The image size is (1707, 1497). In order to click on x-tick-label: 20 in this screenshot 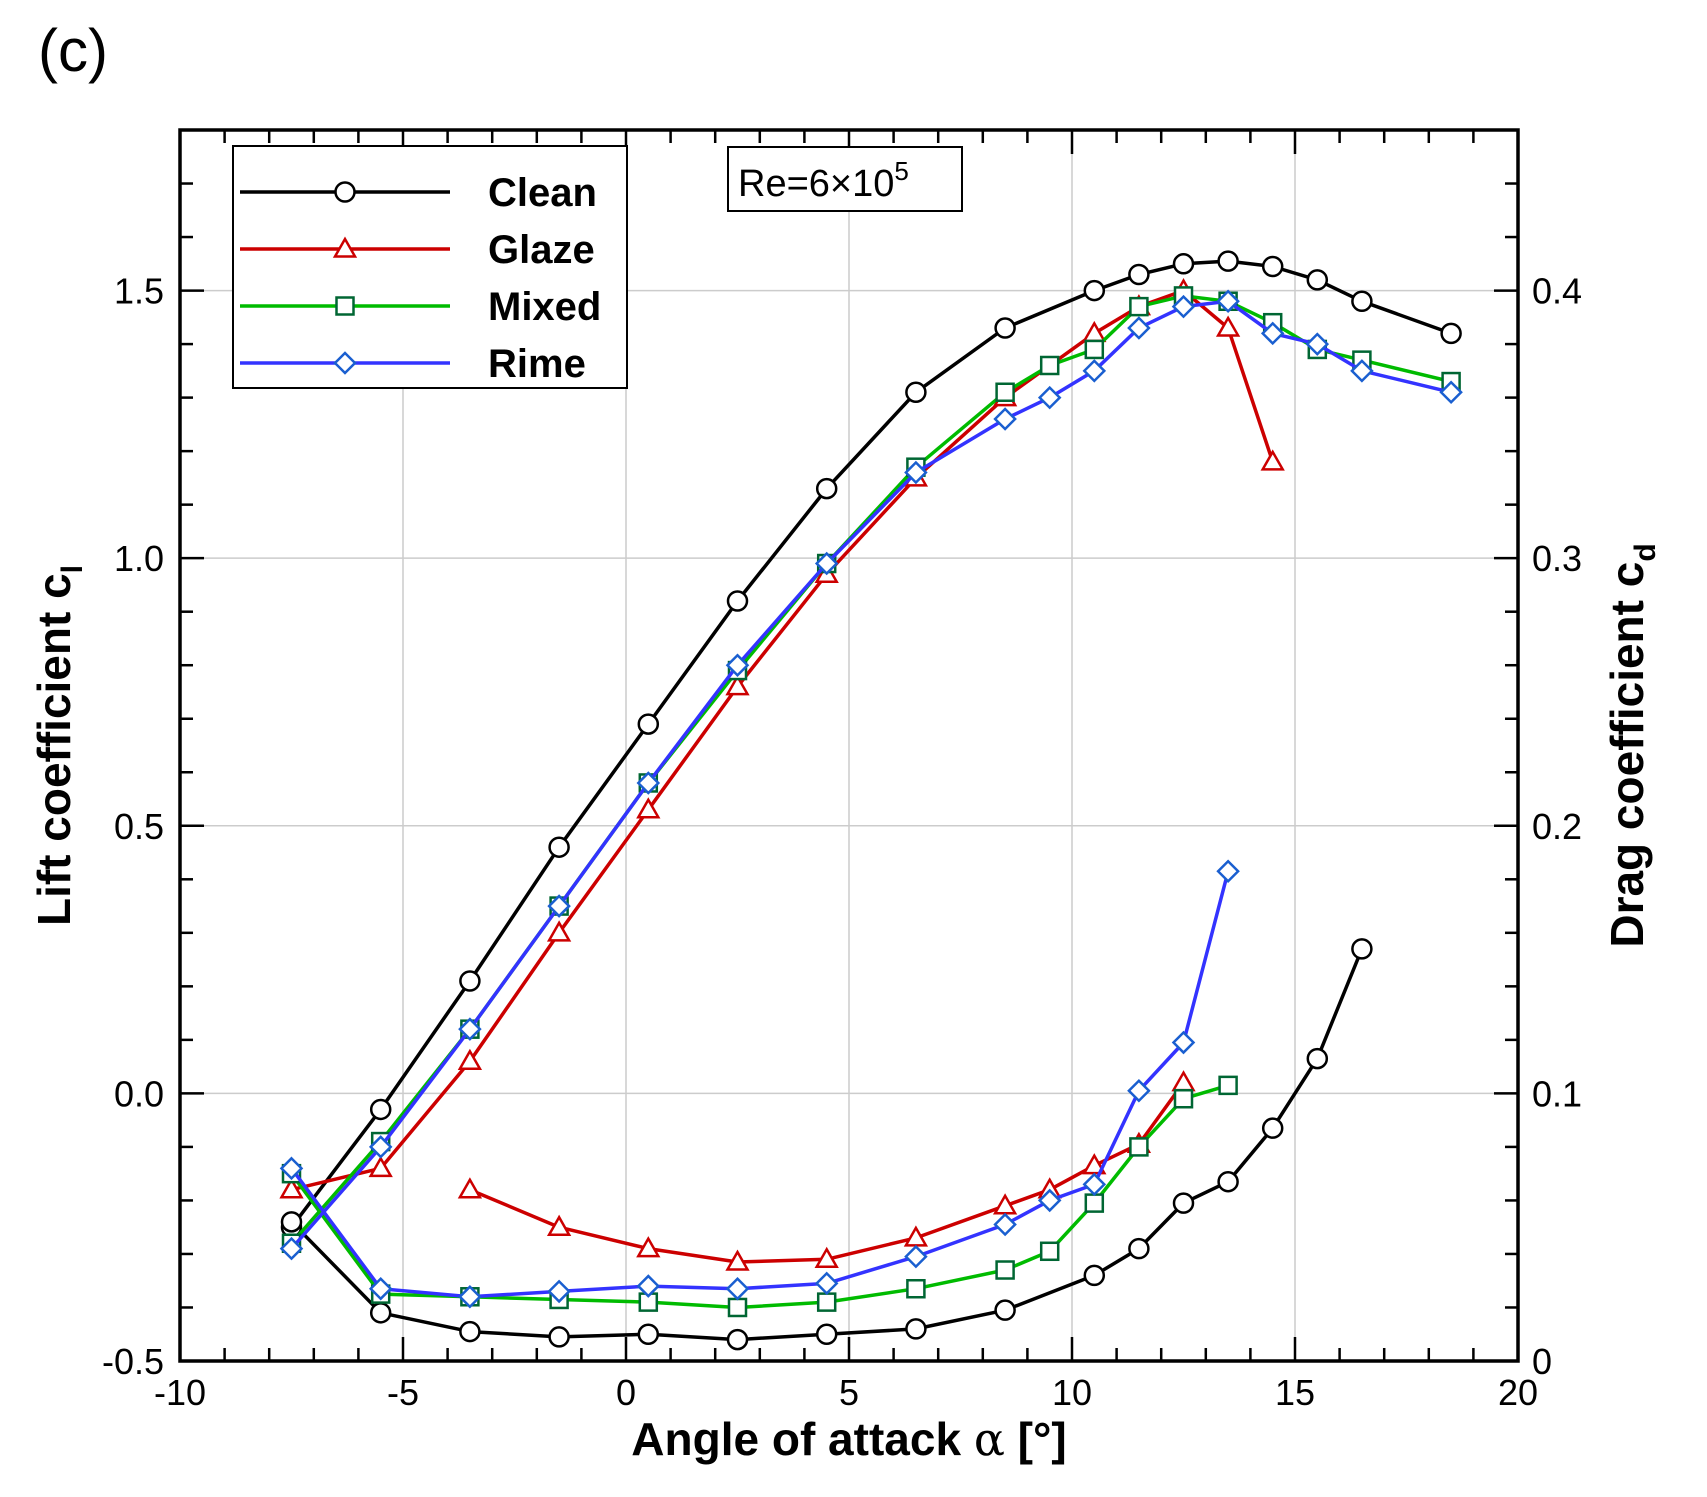, I will do `click(1518, 1392)`.